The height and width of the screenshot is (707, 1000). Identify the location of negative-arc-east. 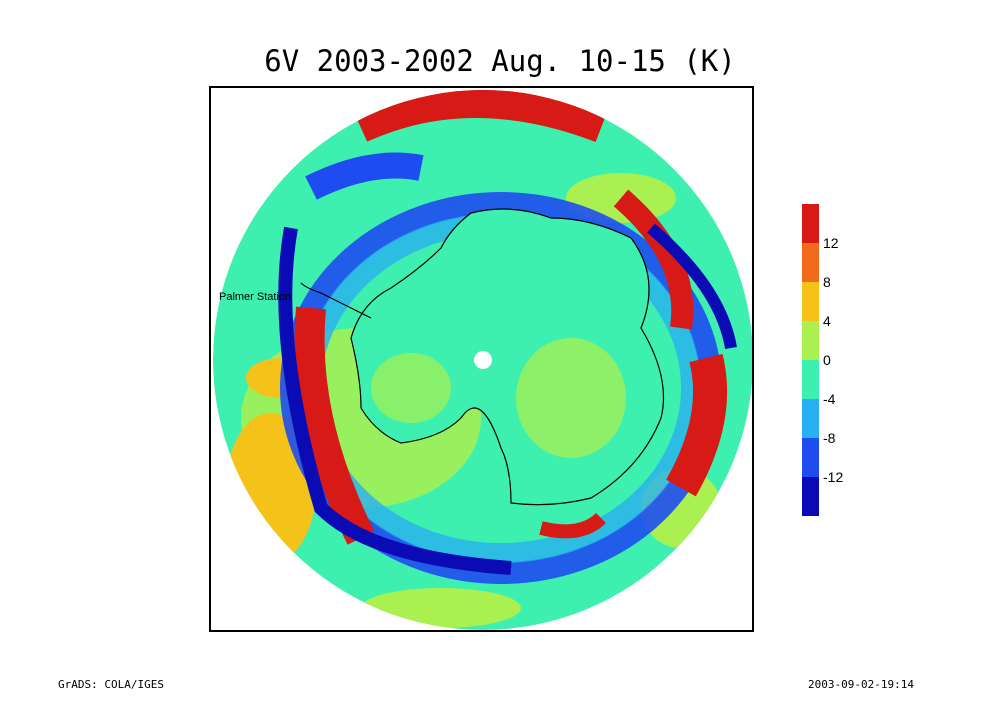
(692, 286).